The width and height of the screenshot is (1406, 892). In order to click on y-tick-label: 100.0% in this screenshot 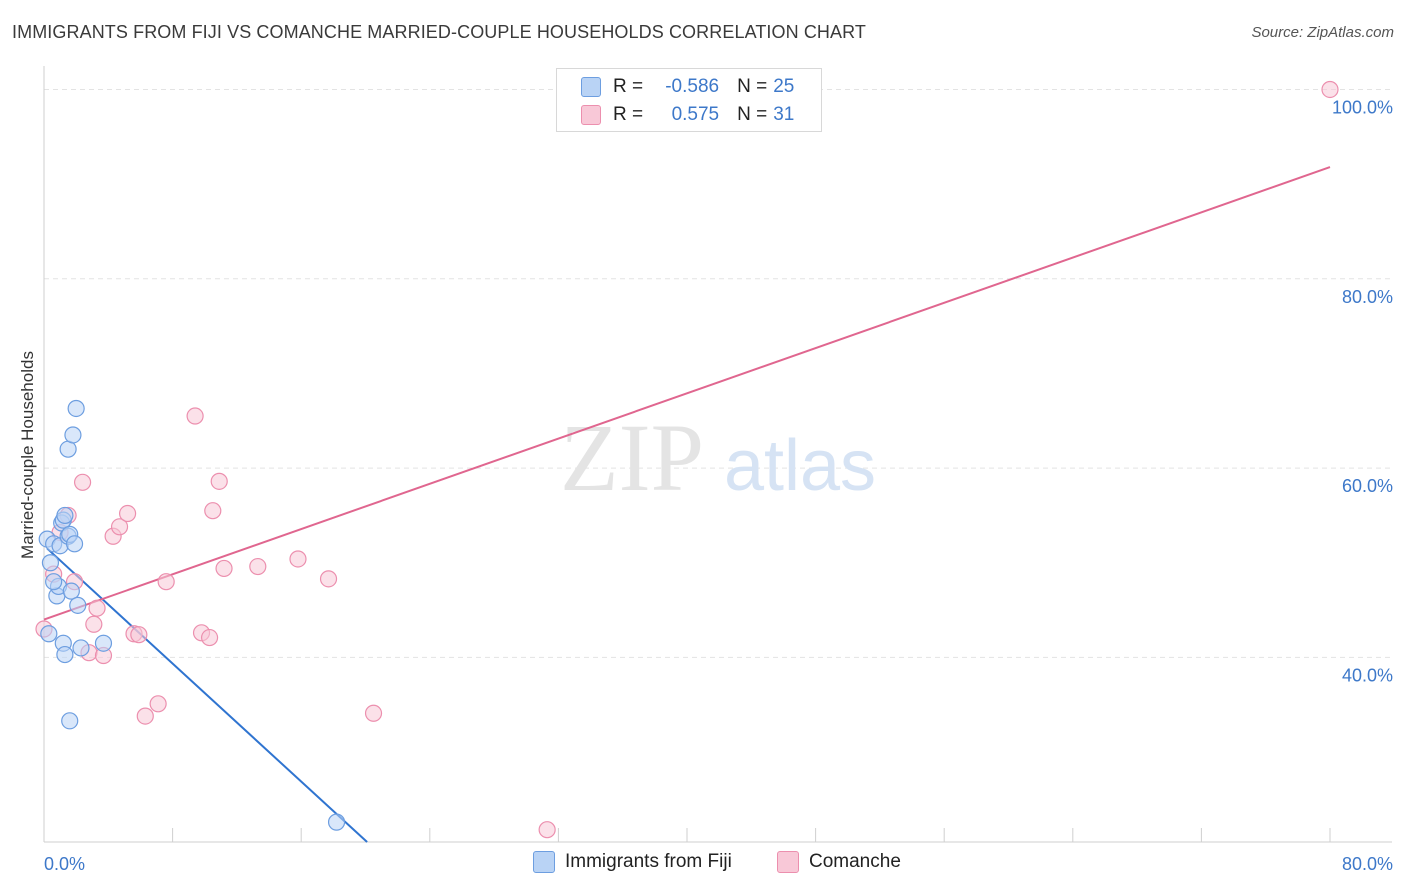, I will do `click(1362, 107)`.